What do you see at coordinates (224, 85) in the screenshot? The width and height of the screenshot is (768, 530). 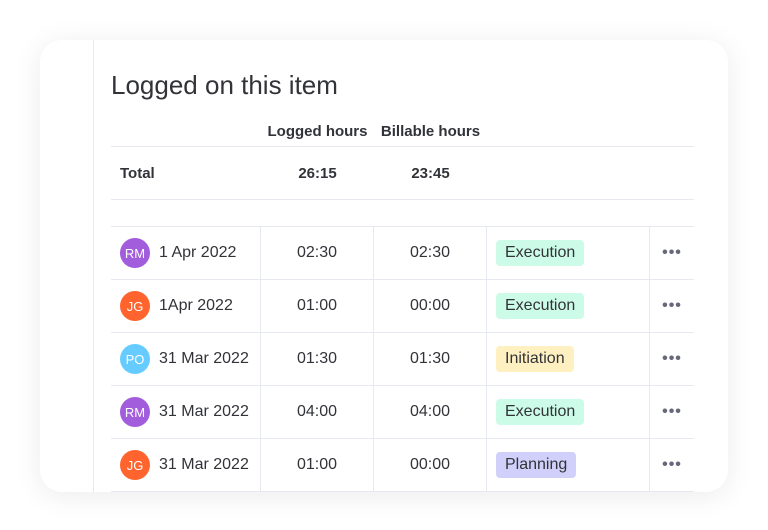 I see `page-title: Logged on this item` at bounding box center [224, 85].